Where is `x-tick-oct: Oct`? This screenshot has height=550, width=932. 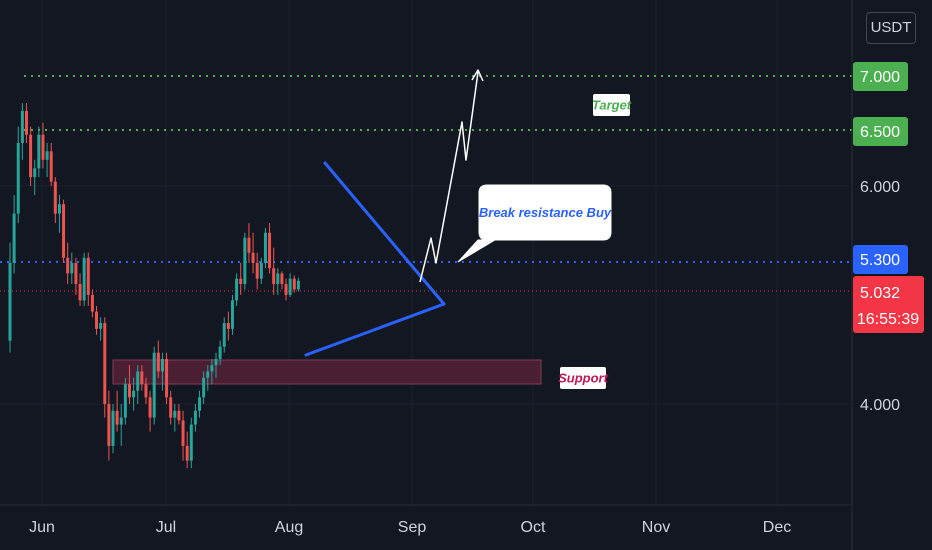 x-tick-oct: Oct is located at coordinates (533, 527).